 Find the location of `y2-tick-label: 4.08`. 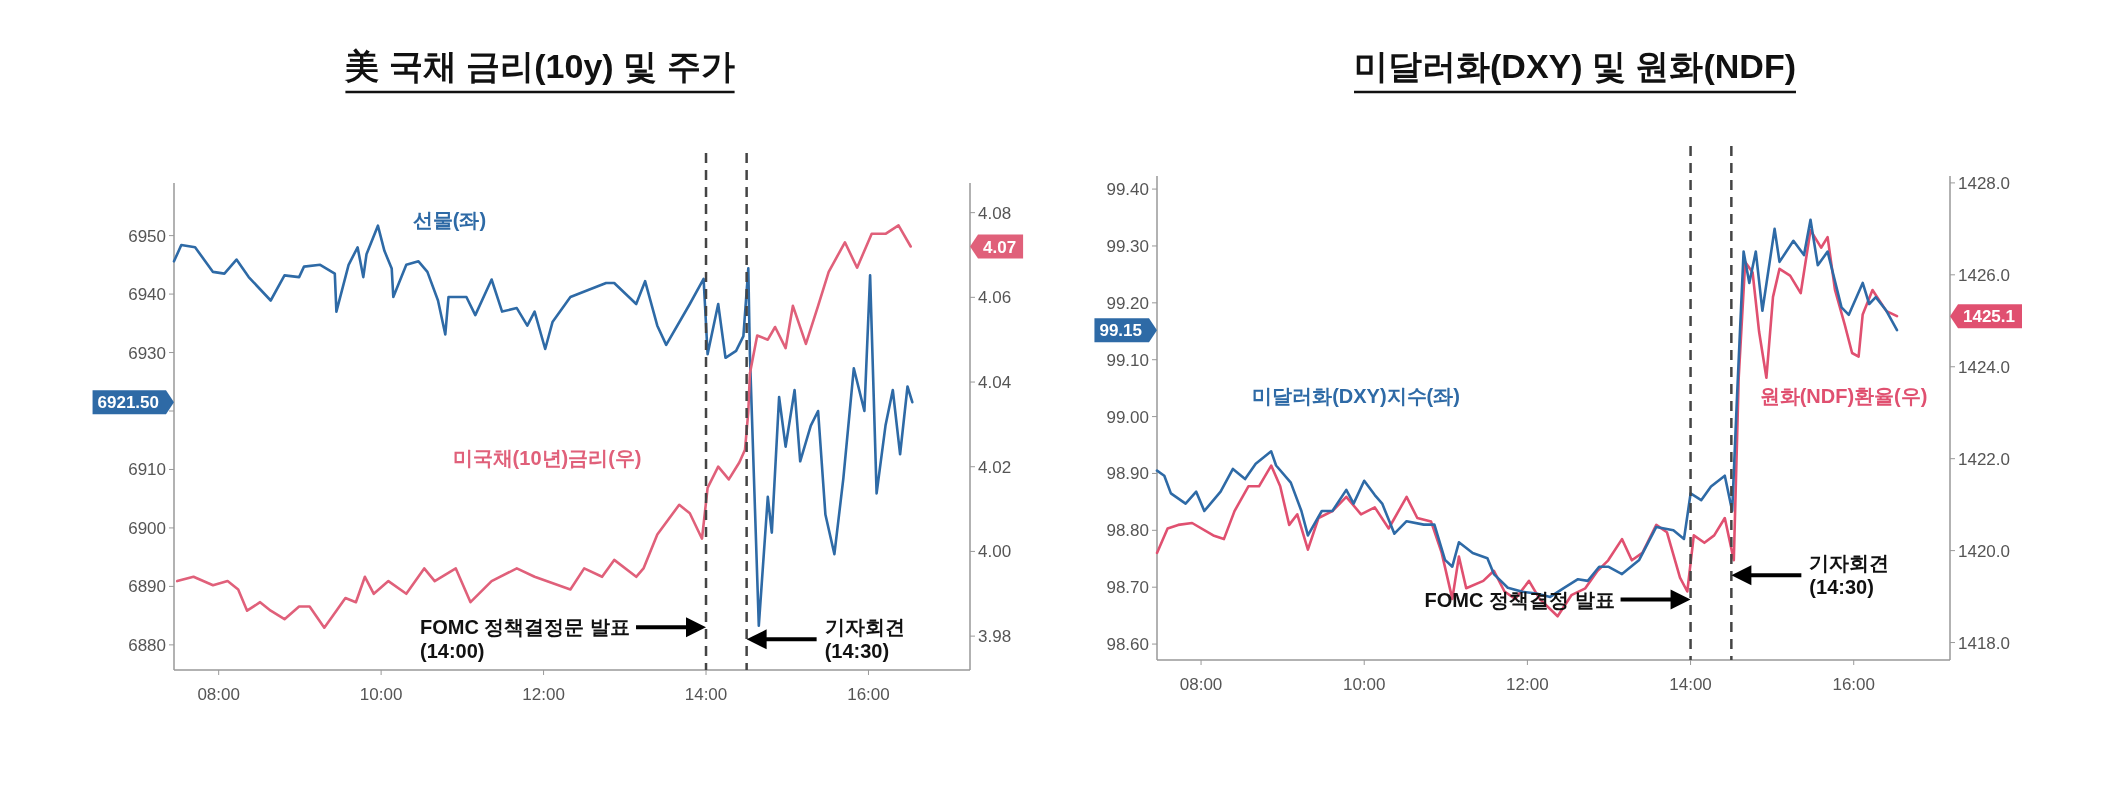

y2-tick-label: 4.08 is located at coordinates (995, 213).